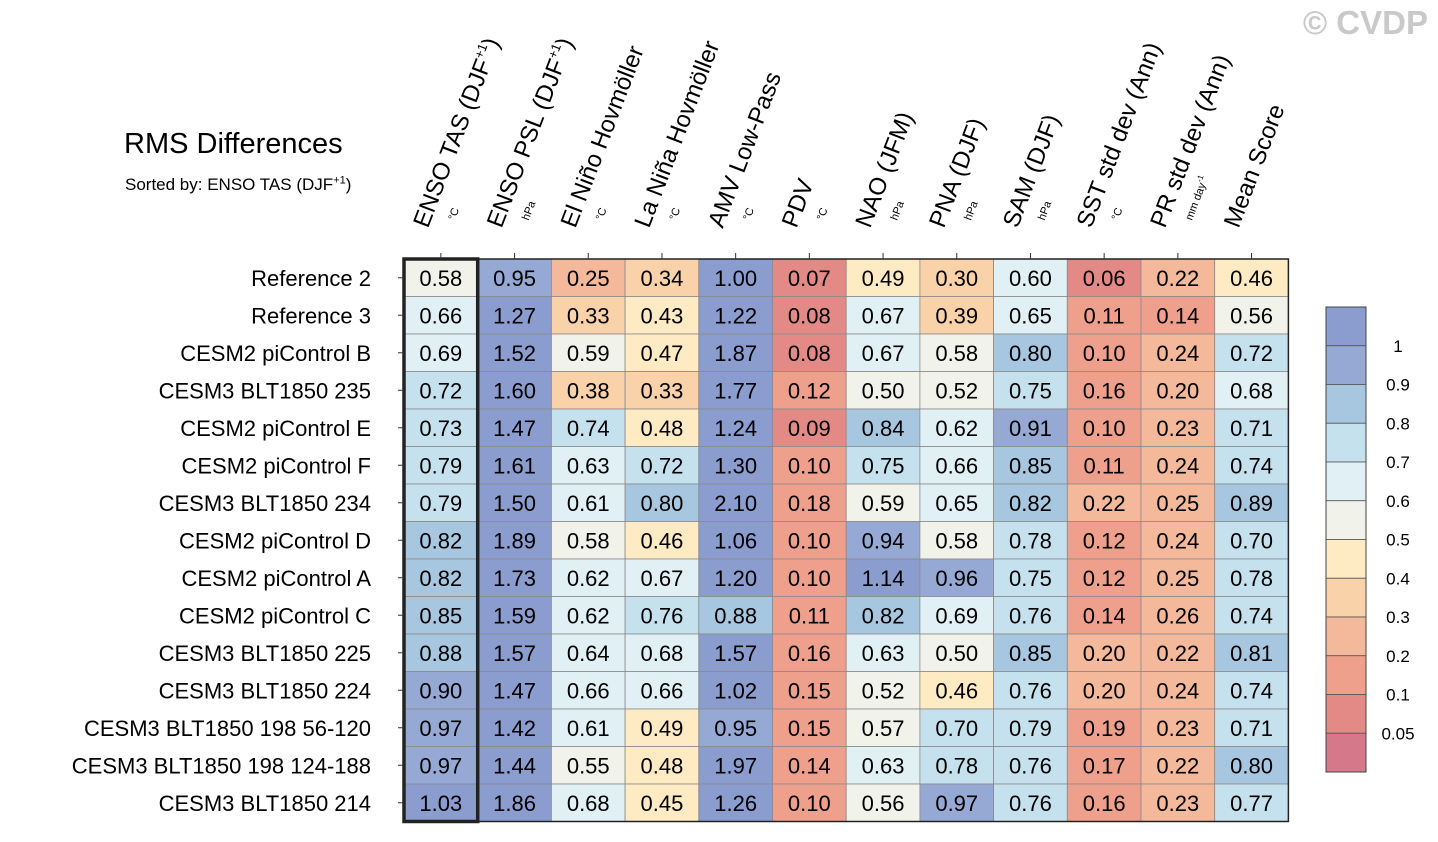 The image size is (1438, 842). I want to click on cell-value-label: 0.89, so click(1251, 503).